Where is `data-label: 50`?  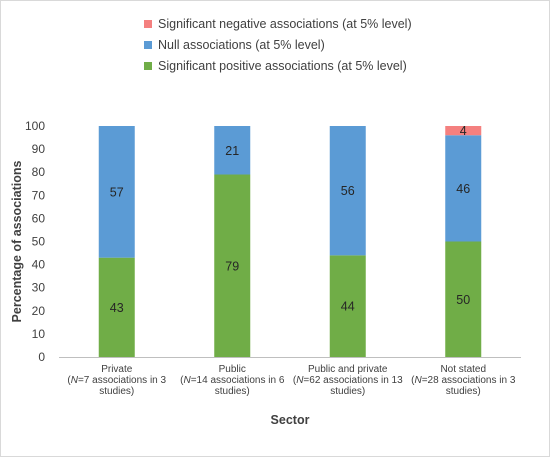
data-label: 50 is located at coordinates (463, 300).